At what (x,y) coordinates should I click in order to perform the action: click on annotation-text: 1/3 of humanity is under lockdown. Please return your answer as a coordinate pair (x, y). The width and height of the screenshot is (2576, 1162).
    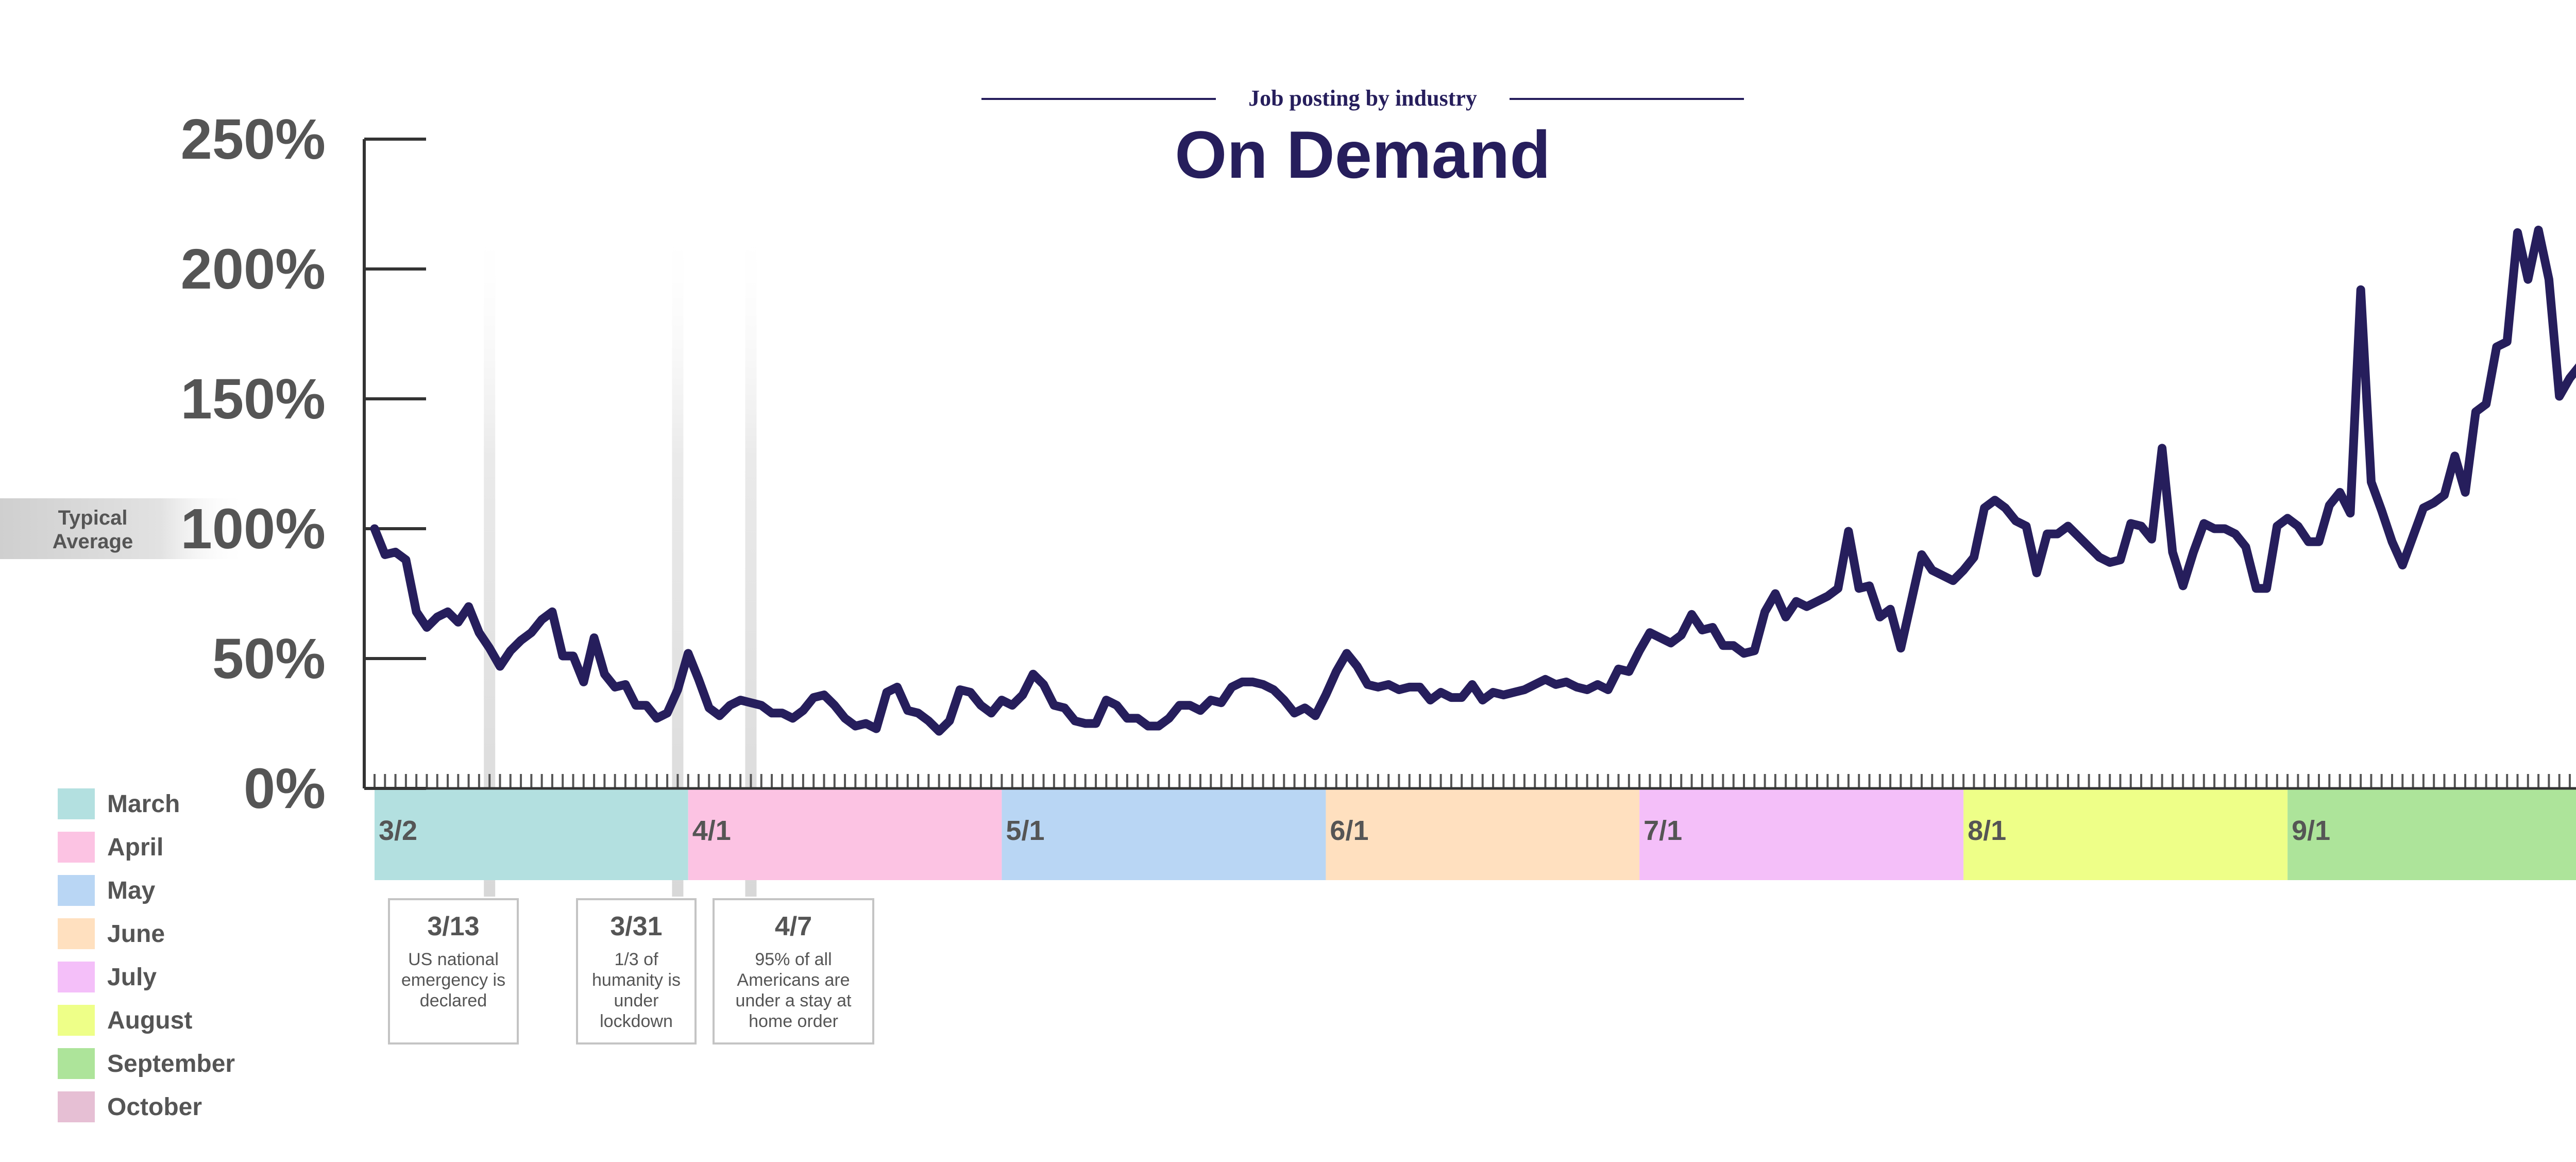
    Looking at the image, I should click on (636, 990).